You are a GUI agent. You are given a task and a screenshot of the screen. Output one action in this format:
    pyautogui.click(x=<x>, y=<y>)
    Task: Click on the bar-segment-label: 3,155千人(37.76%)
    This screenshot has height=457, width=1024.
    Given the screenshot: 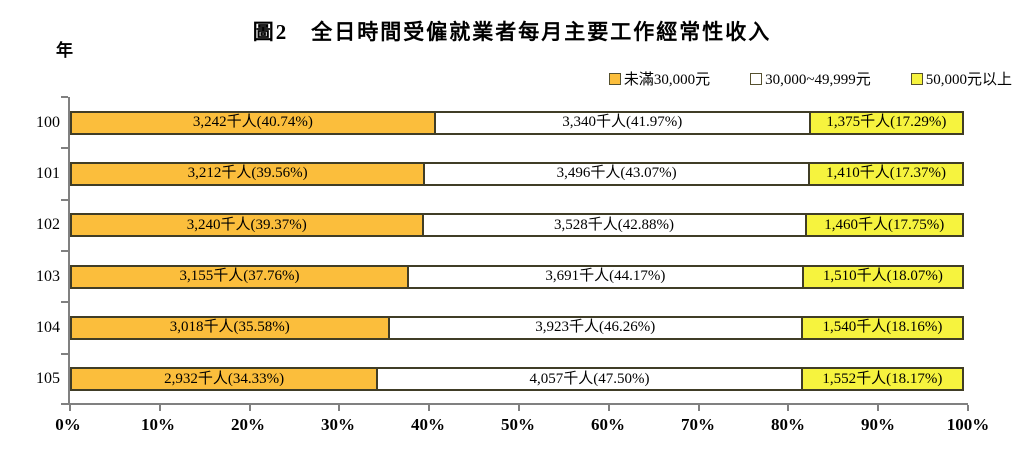 What is the action you would take?
    pyautogui.click(x=239, y=276)
    